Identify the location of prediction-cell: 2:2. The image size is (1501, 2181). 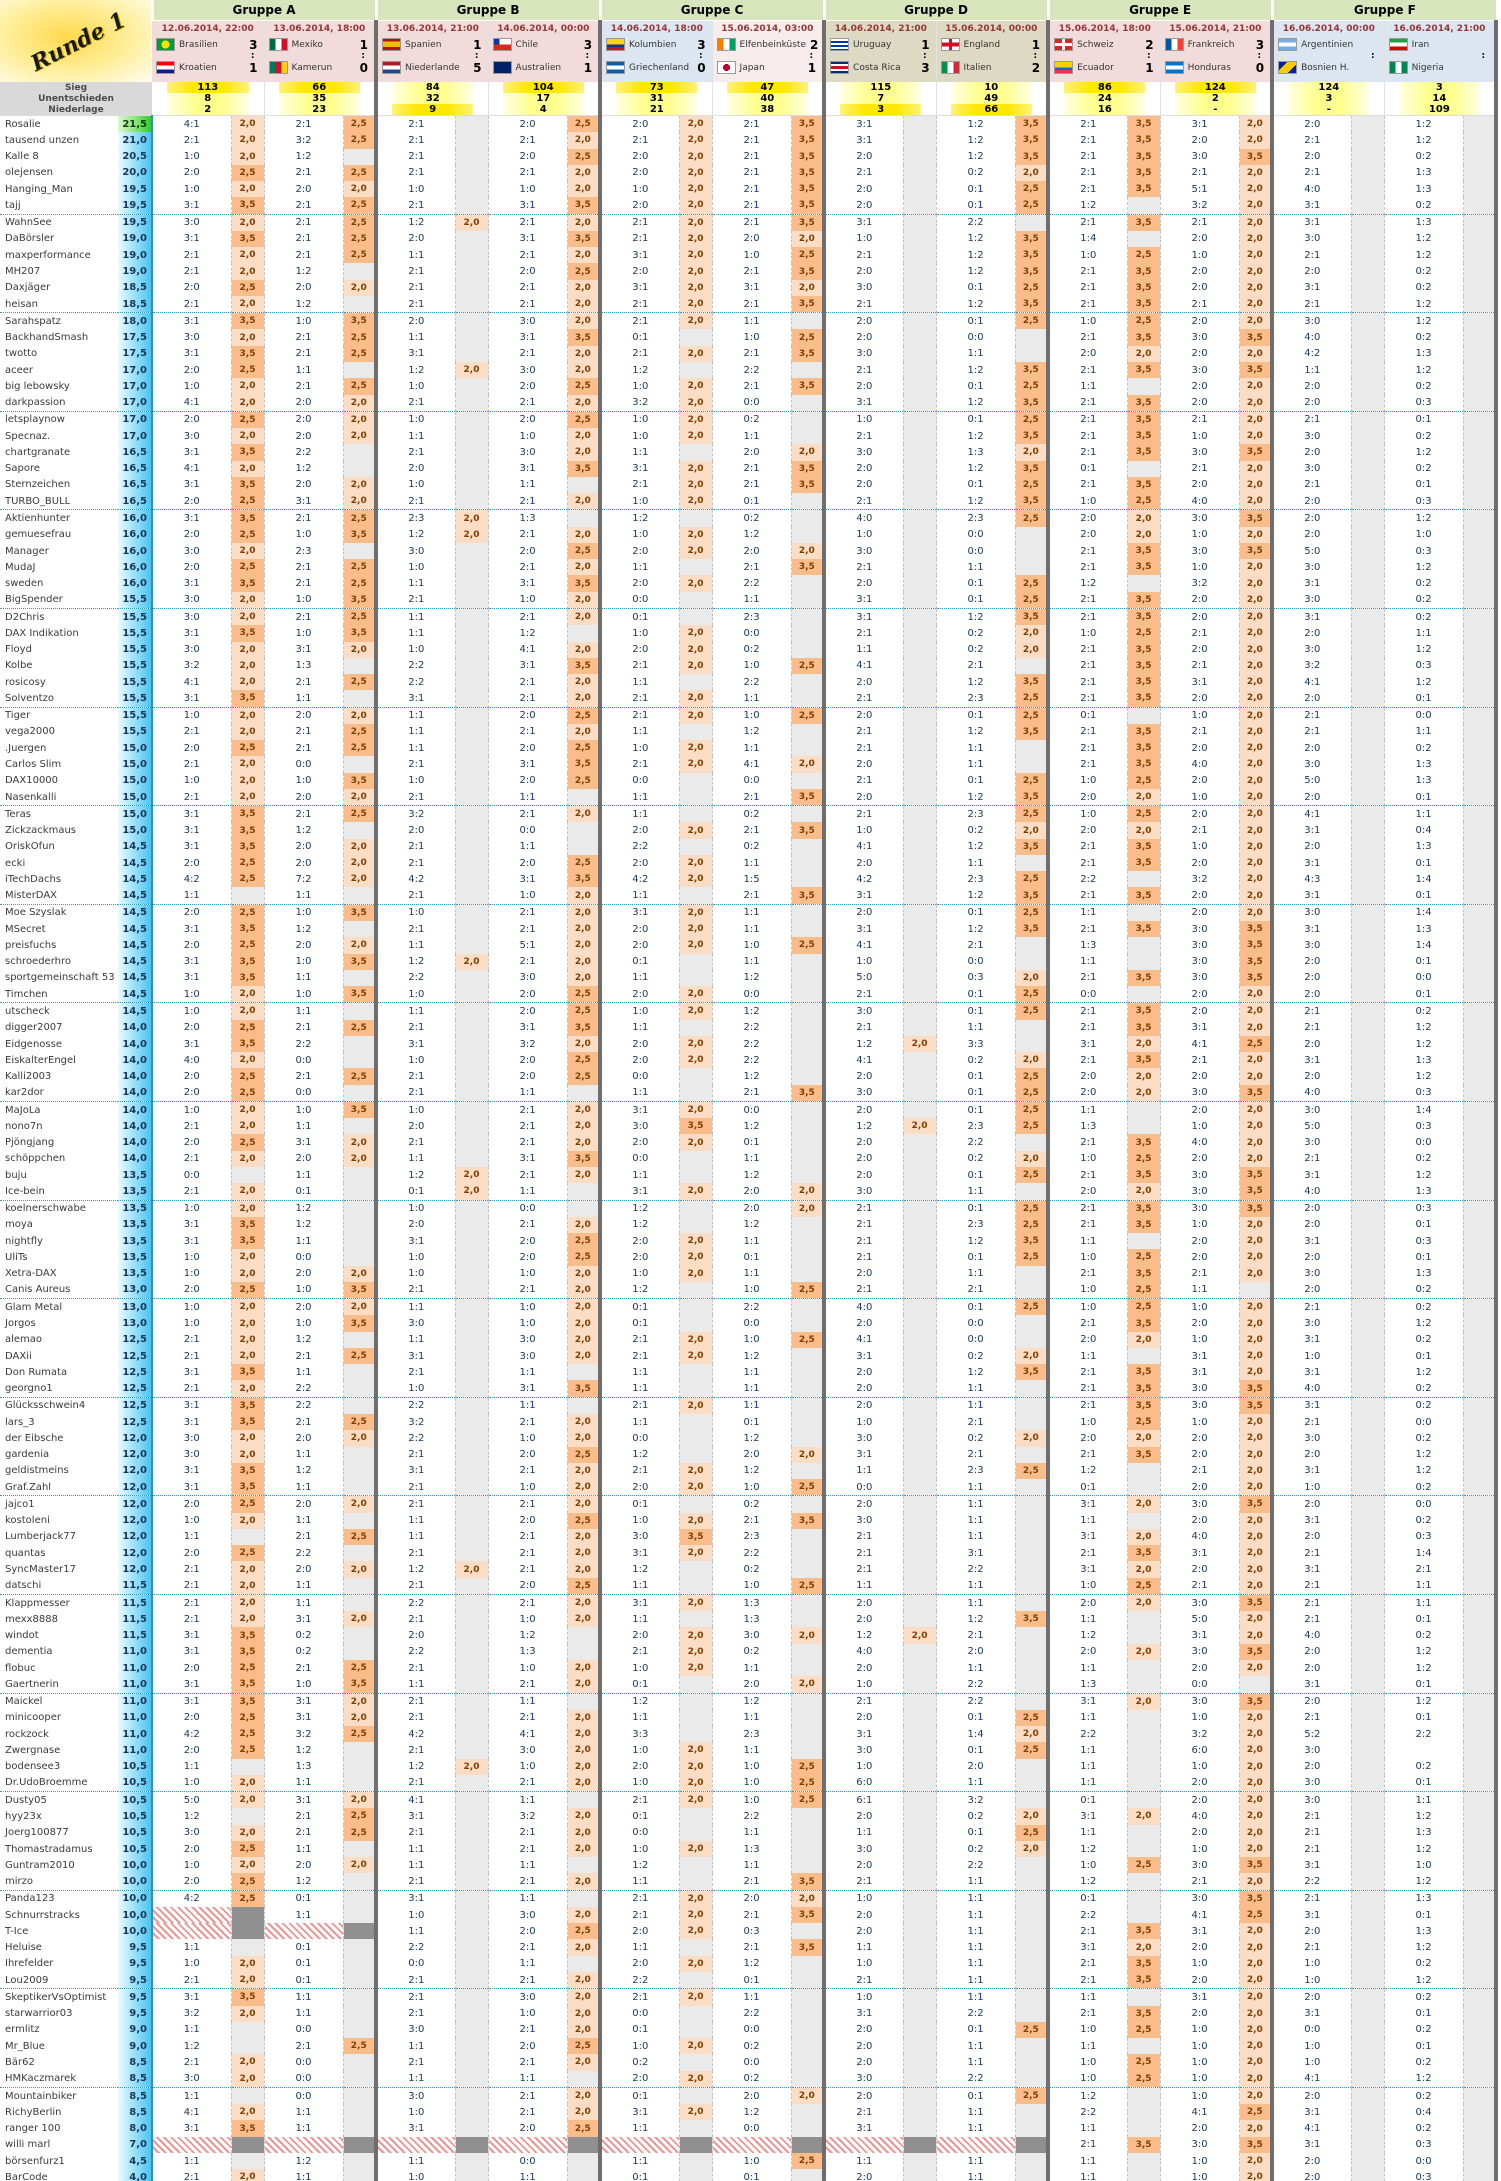
(975, 1865).